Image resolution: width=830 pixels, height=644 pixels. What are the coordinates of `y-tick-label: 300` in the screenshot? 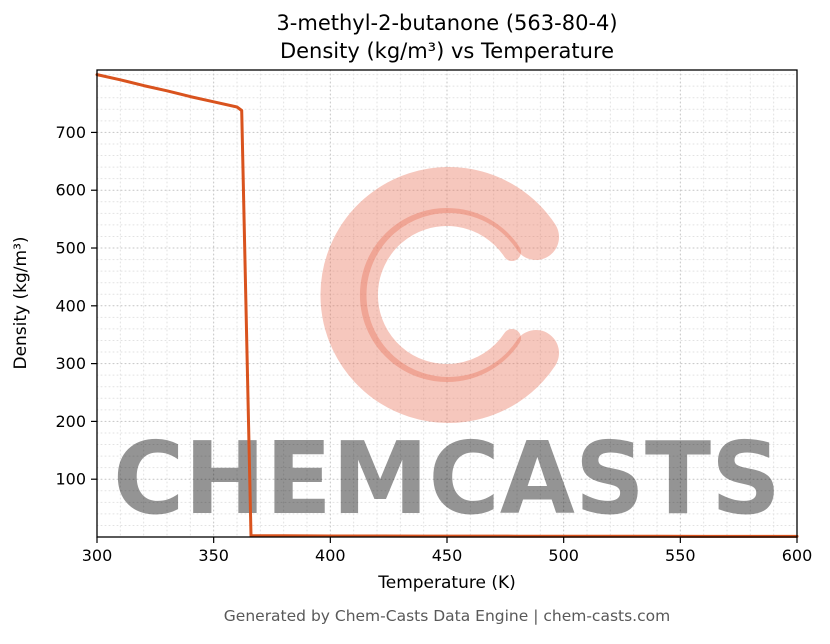 It's located at (70, 363).